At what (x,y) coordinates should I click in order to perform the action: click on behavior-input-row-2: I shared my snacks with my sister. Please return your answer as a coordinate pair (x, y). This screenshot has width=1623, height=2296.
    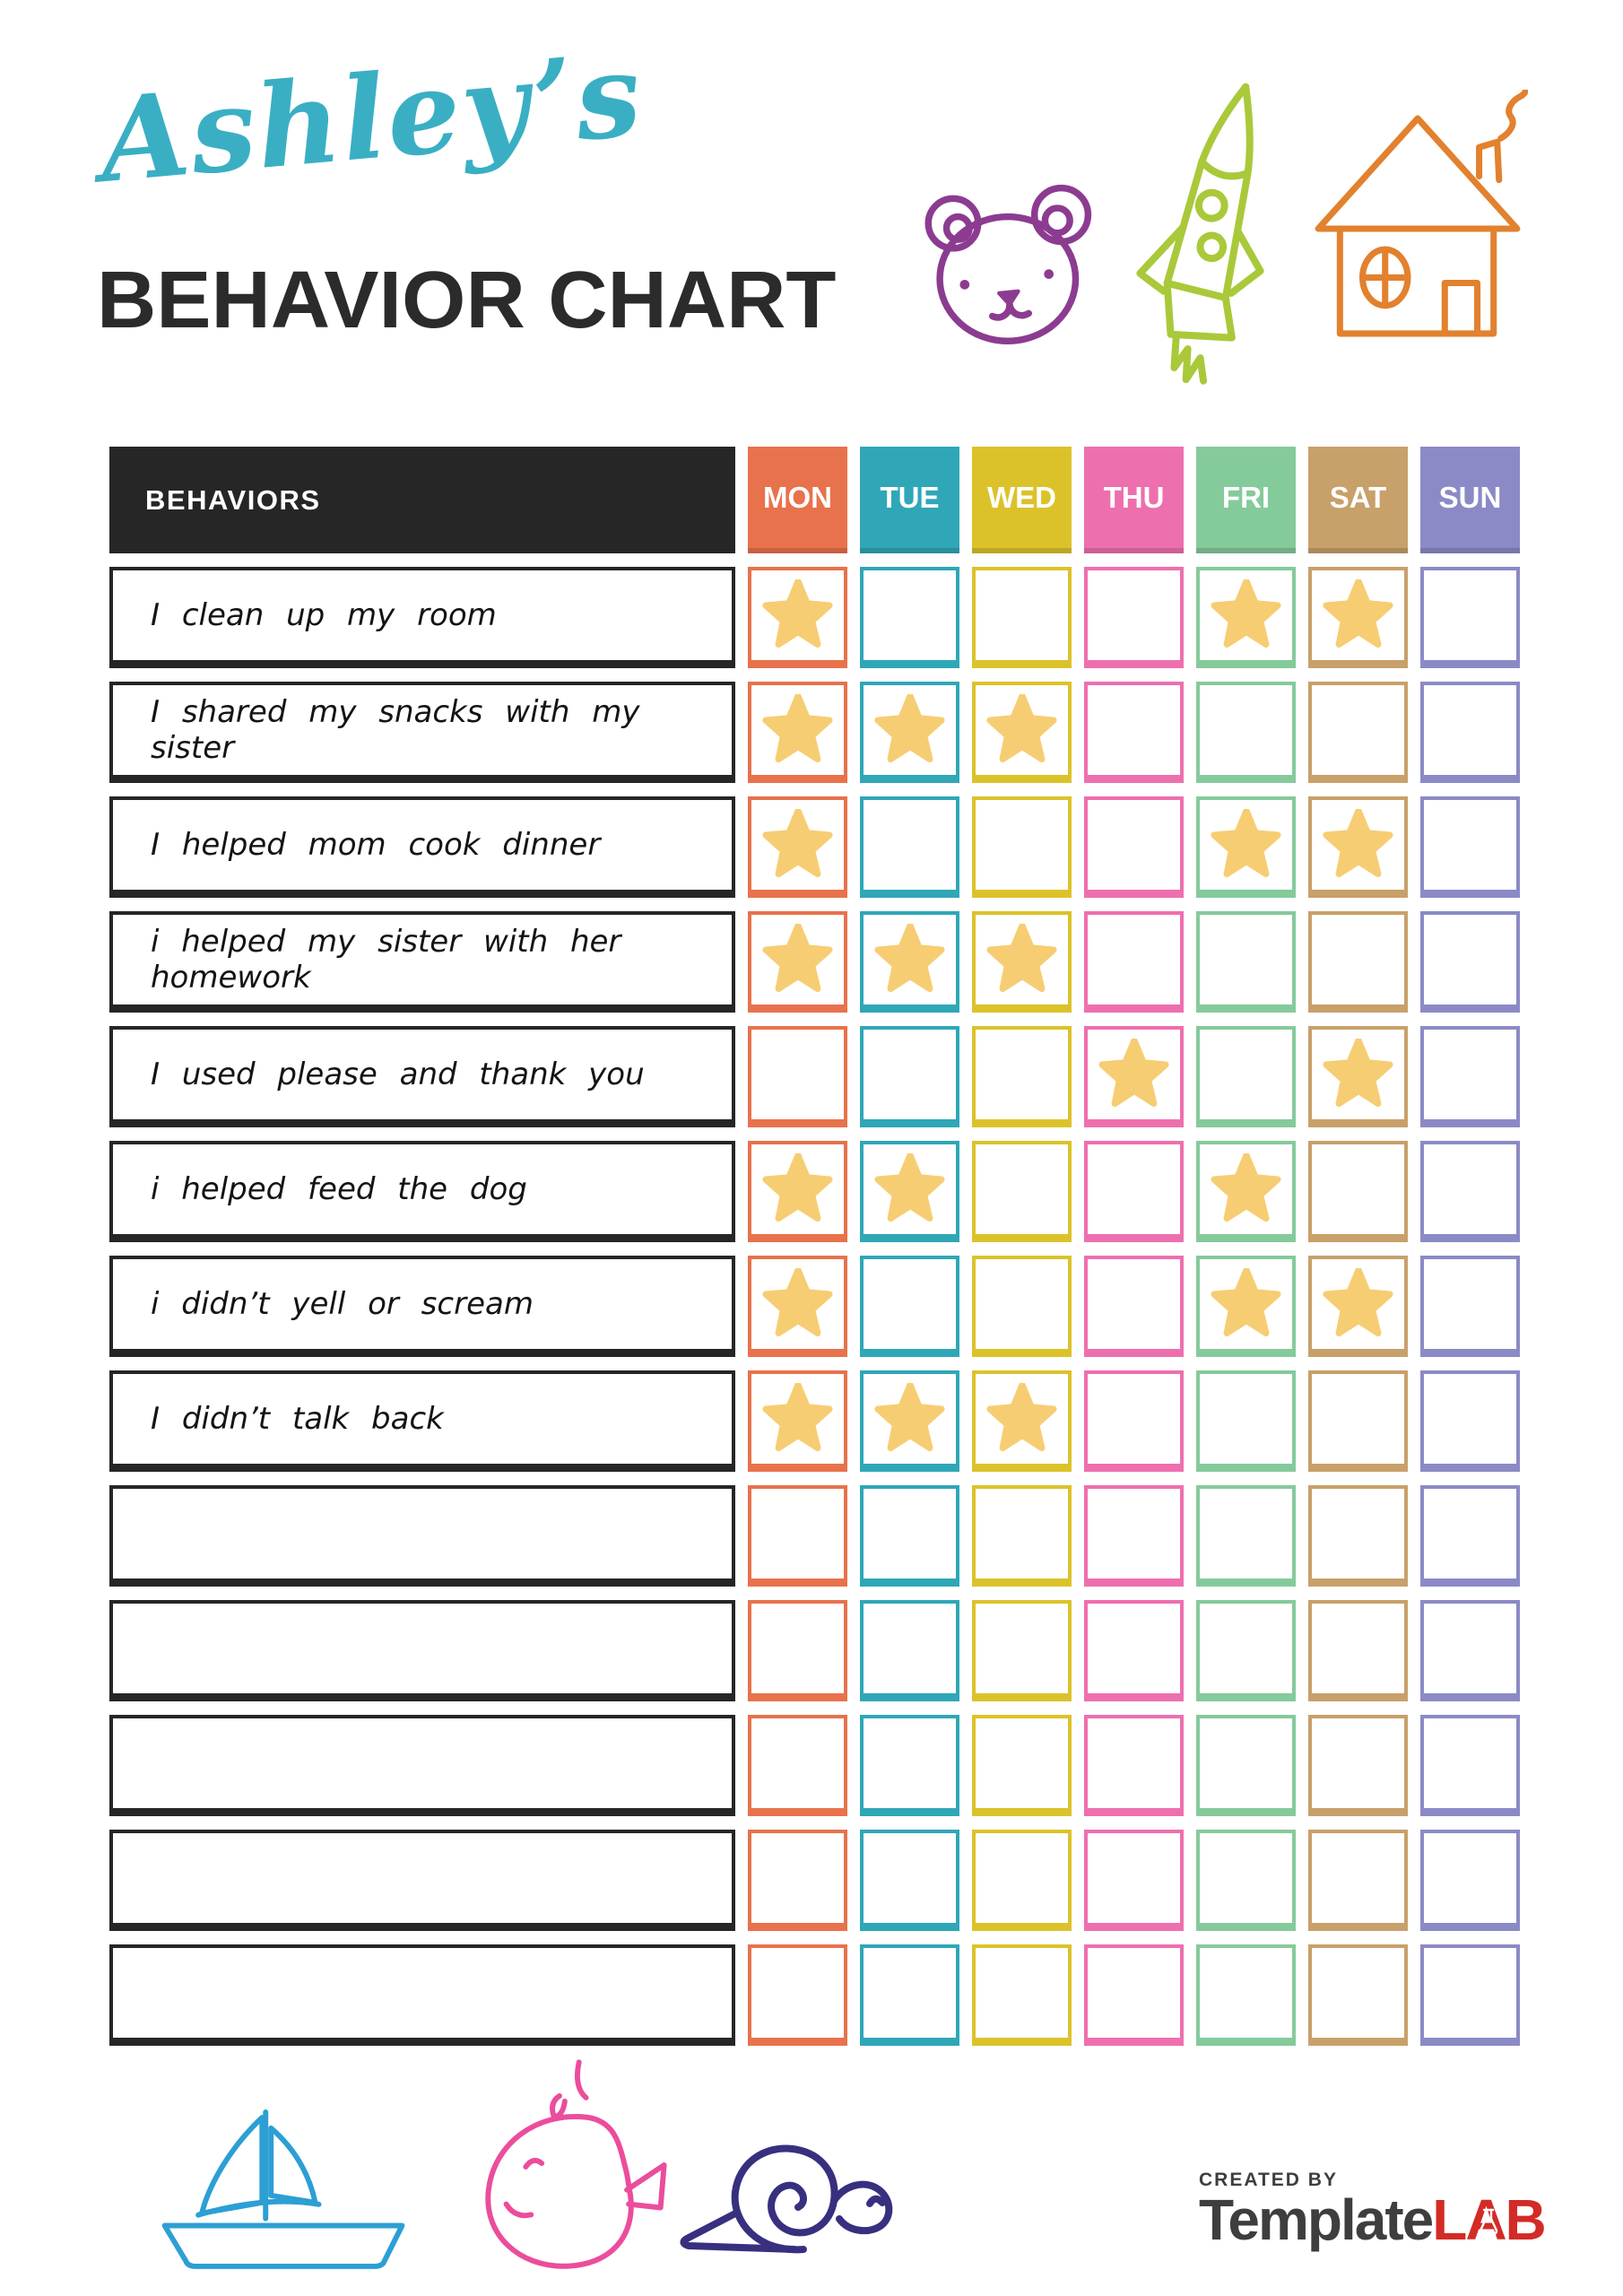
    Looking at the image, I should click on (422, 732).